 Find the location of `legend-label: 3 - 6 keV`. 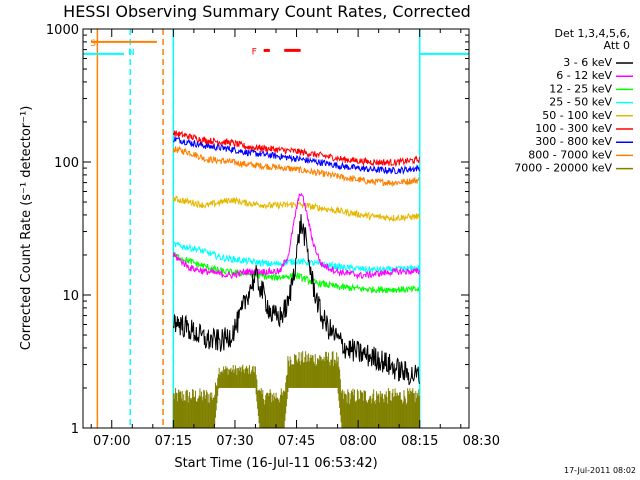

legend-label: 3 - 6 keV is located at coordinates (587, 62).